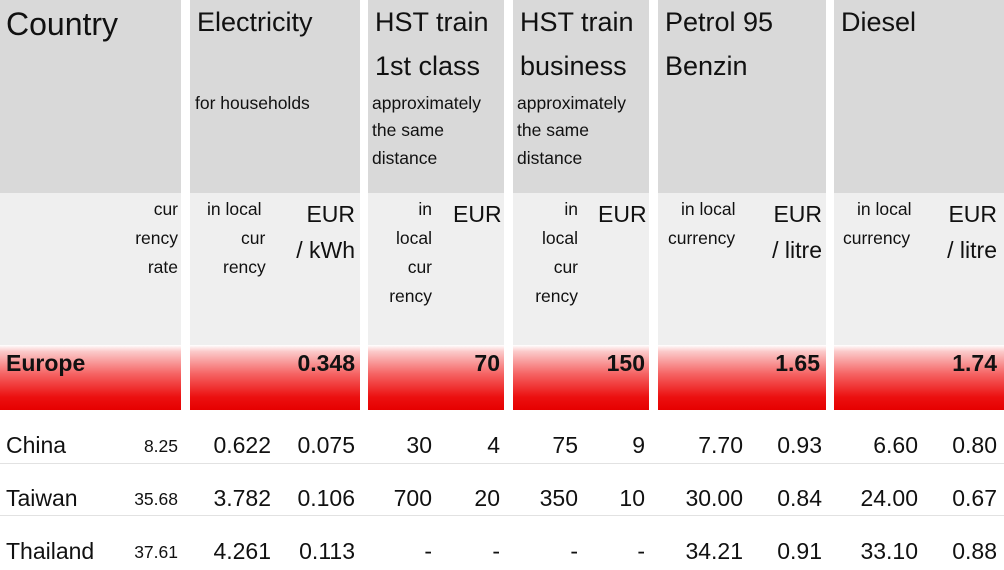 The image size is (1004, 570). What do you see at coordinates (165, 209) in the screenshot?
I see `rate-subheader-1: cur` at bounding box center [165, 209].